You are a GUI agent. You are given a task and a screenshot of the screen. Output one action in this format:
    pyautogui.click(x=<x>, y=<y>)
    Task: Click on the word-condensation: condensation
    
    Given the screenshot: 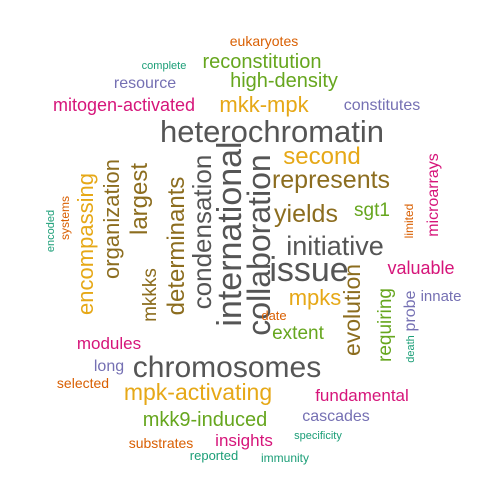 What is the action you would take?
    pyautogui.click(x=202, y=232)
    